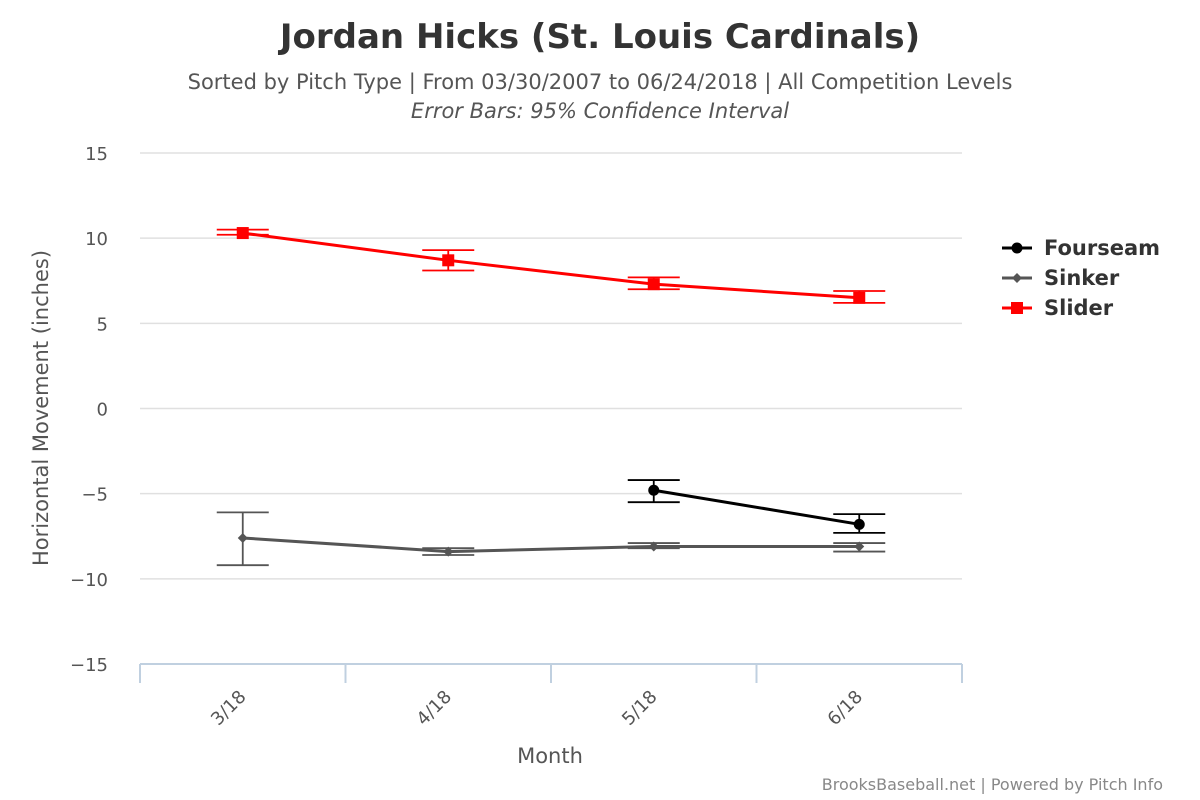 This screenshot has width=1200, height=800. I want to click on y-tick-label: −5, so click(94, 495).